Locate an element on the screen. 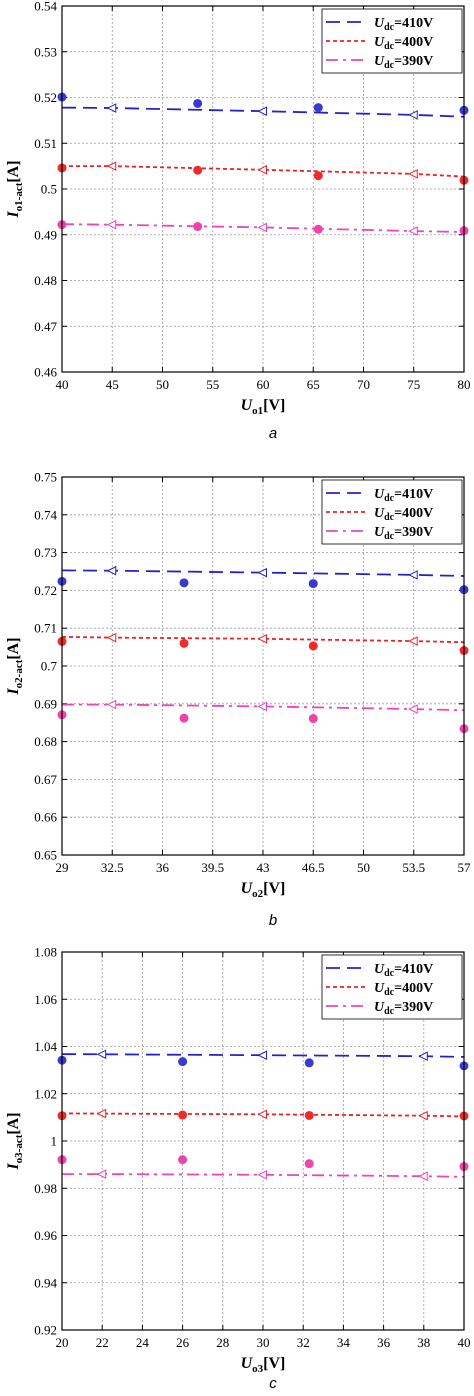 This screenshot has width=474, height=1396. panel-label: a is located at coordinates (273, 433).